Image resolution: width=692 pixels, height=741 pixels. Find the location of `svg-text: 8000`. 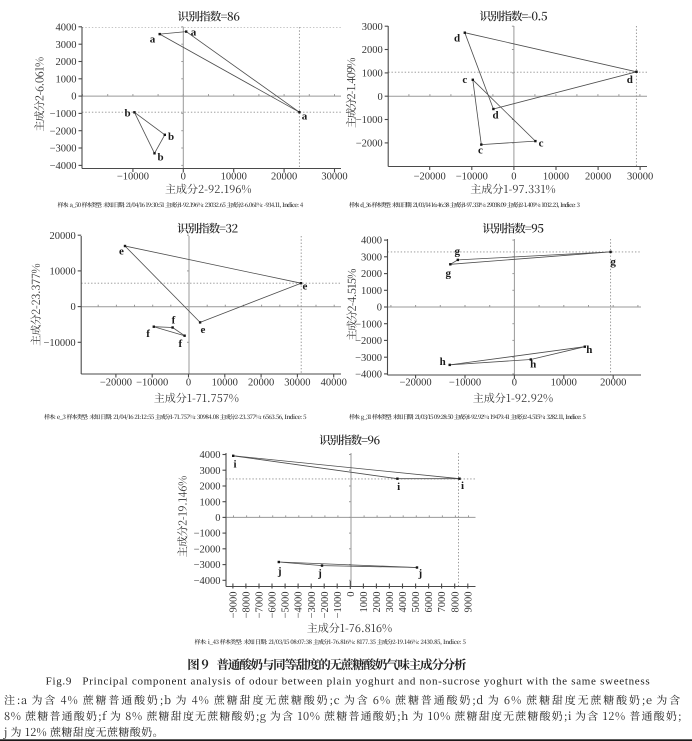

svg-text: 8000 is located at coordinates (455, 602).